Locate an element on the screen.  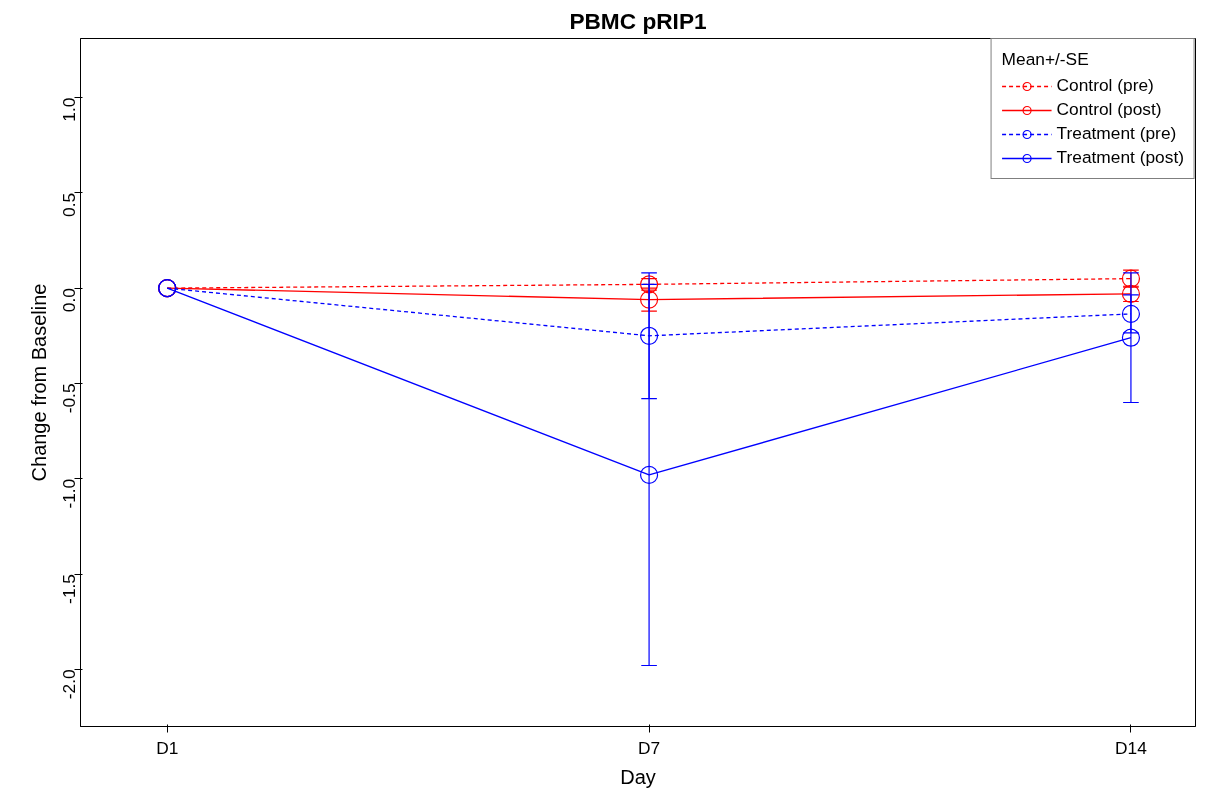
y-tick-label: 1.0 is located at coordinates (69, 109).